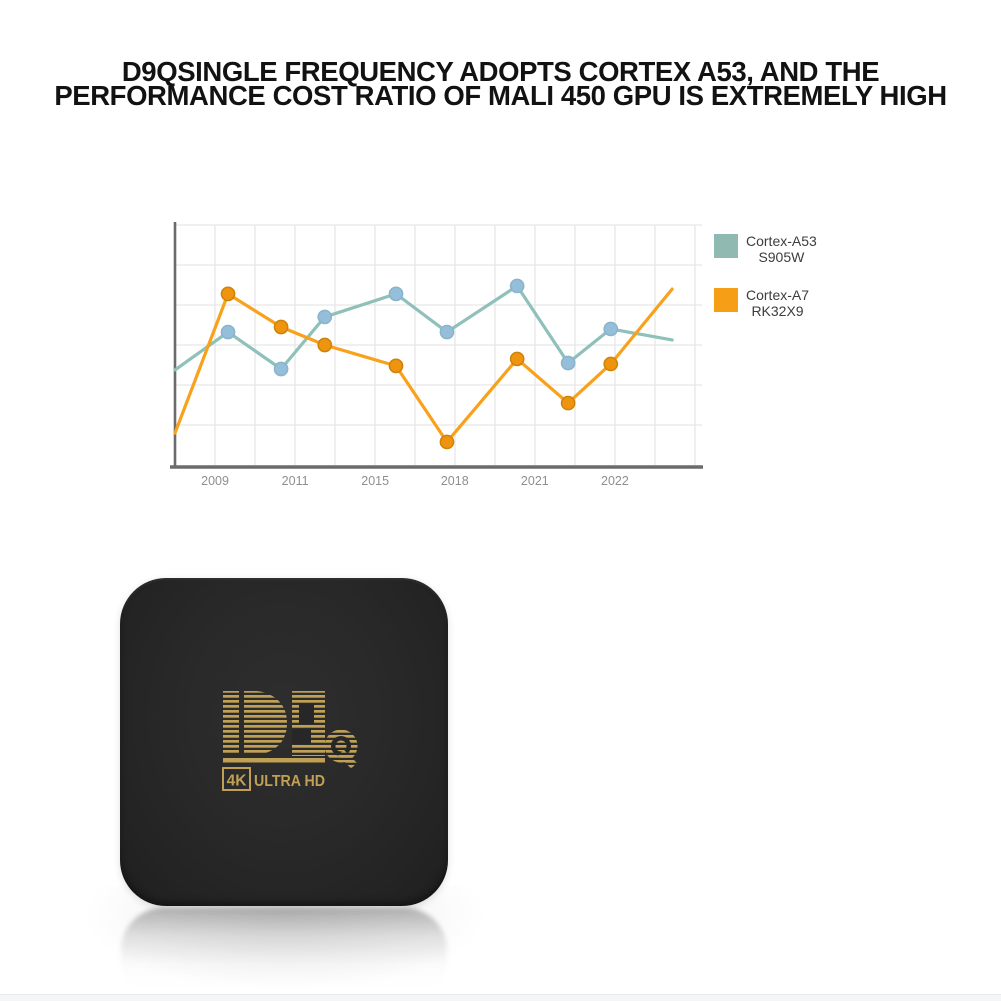 This screenshot has width=1001, height=1001. What do you see at coordinates (726, 246) in the screenshot?
I see `legend-swatch-cortex-a53` at bounding box center [726, 246].